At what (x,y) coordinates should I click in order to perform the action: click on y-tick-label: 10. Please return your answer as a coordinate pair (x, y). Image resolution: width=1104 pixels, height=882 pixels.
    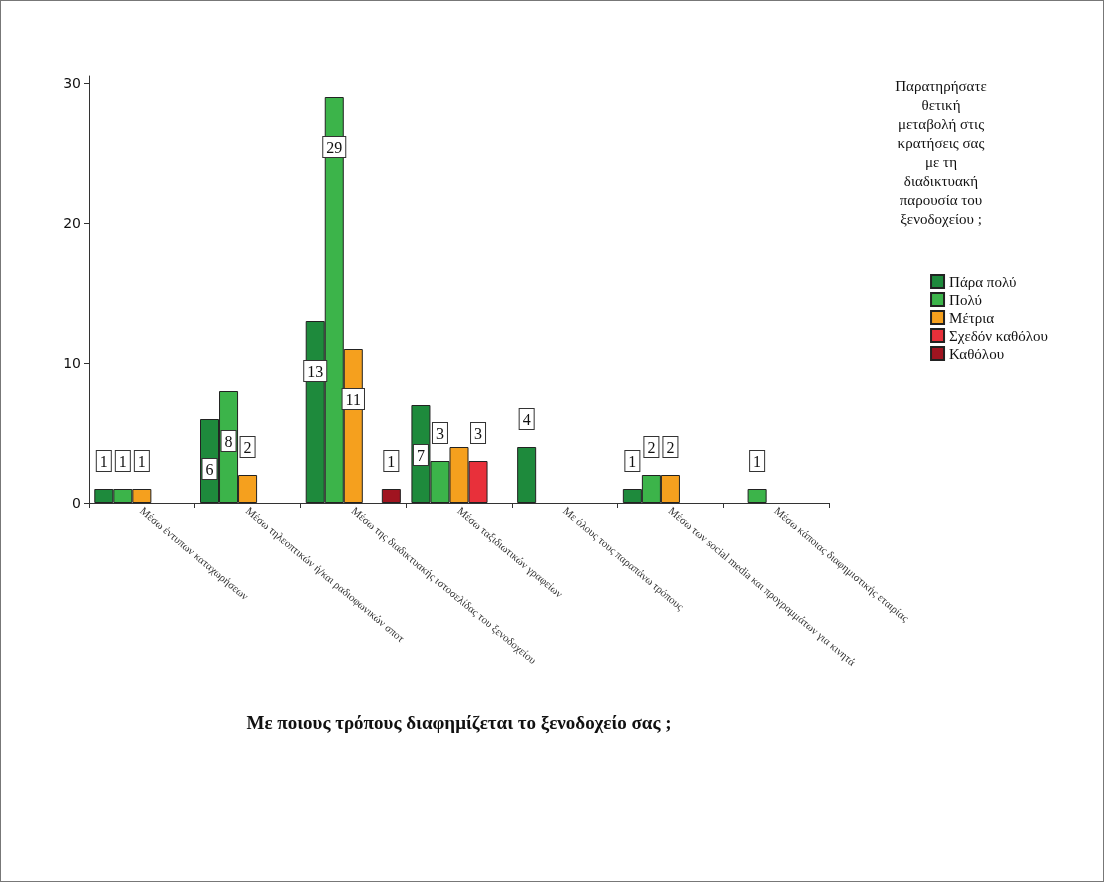
    Looking at the image, I should click on (72, 363).